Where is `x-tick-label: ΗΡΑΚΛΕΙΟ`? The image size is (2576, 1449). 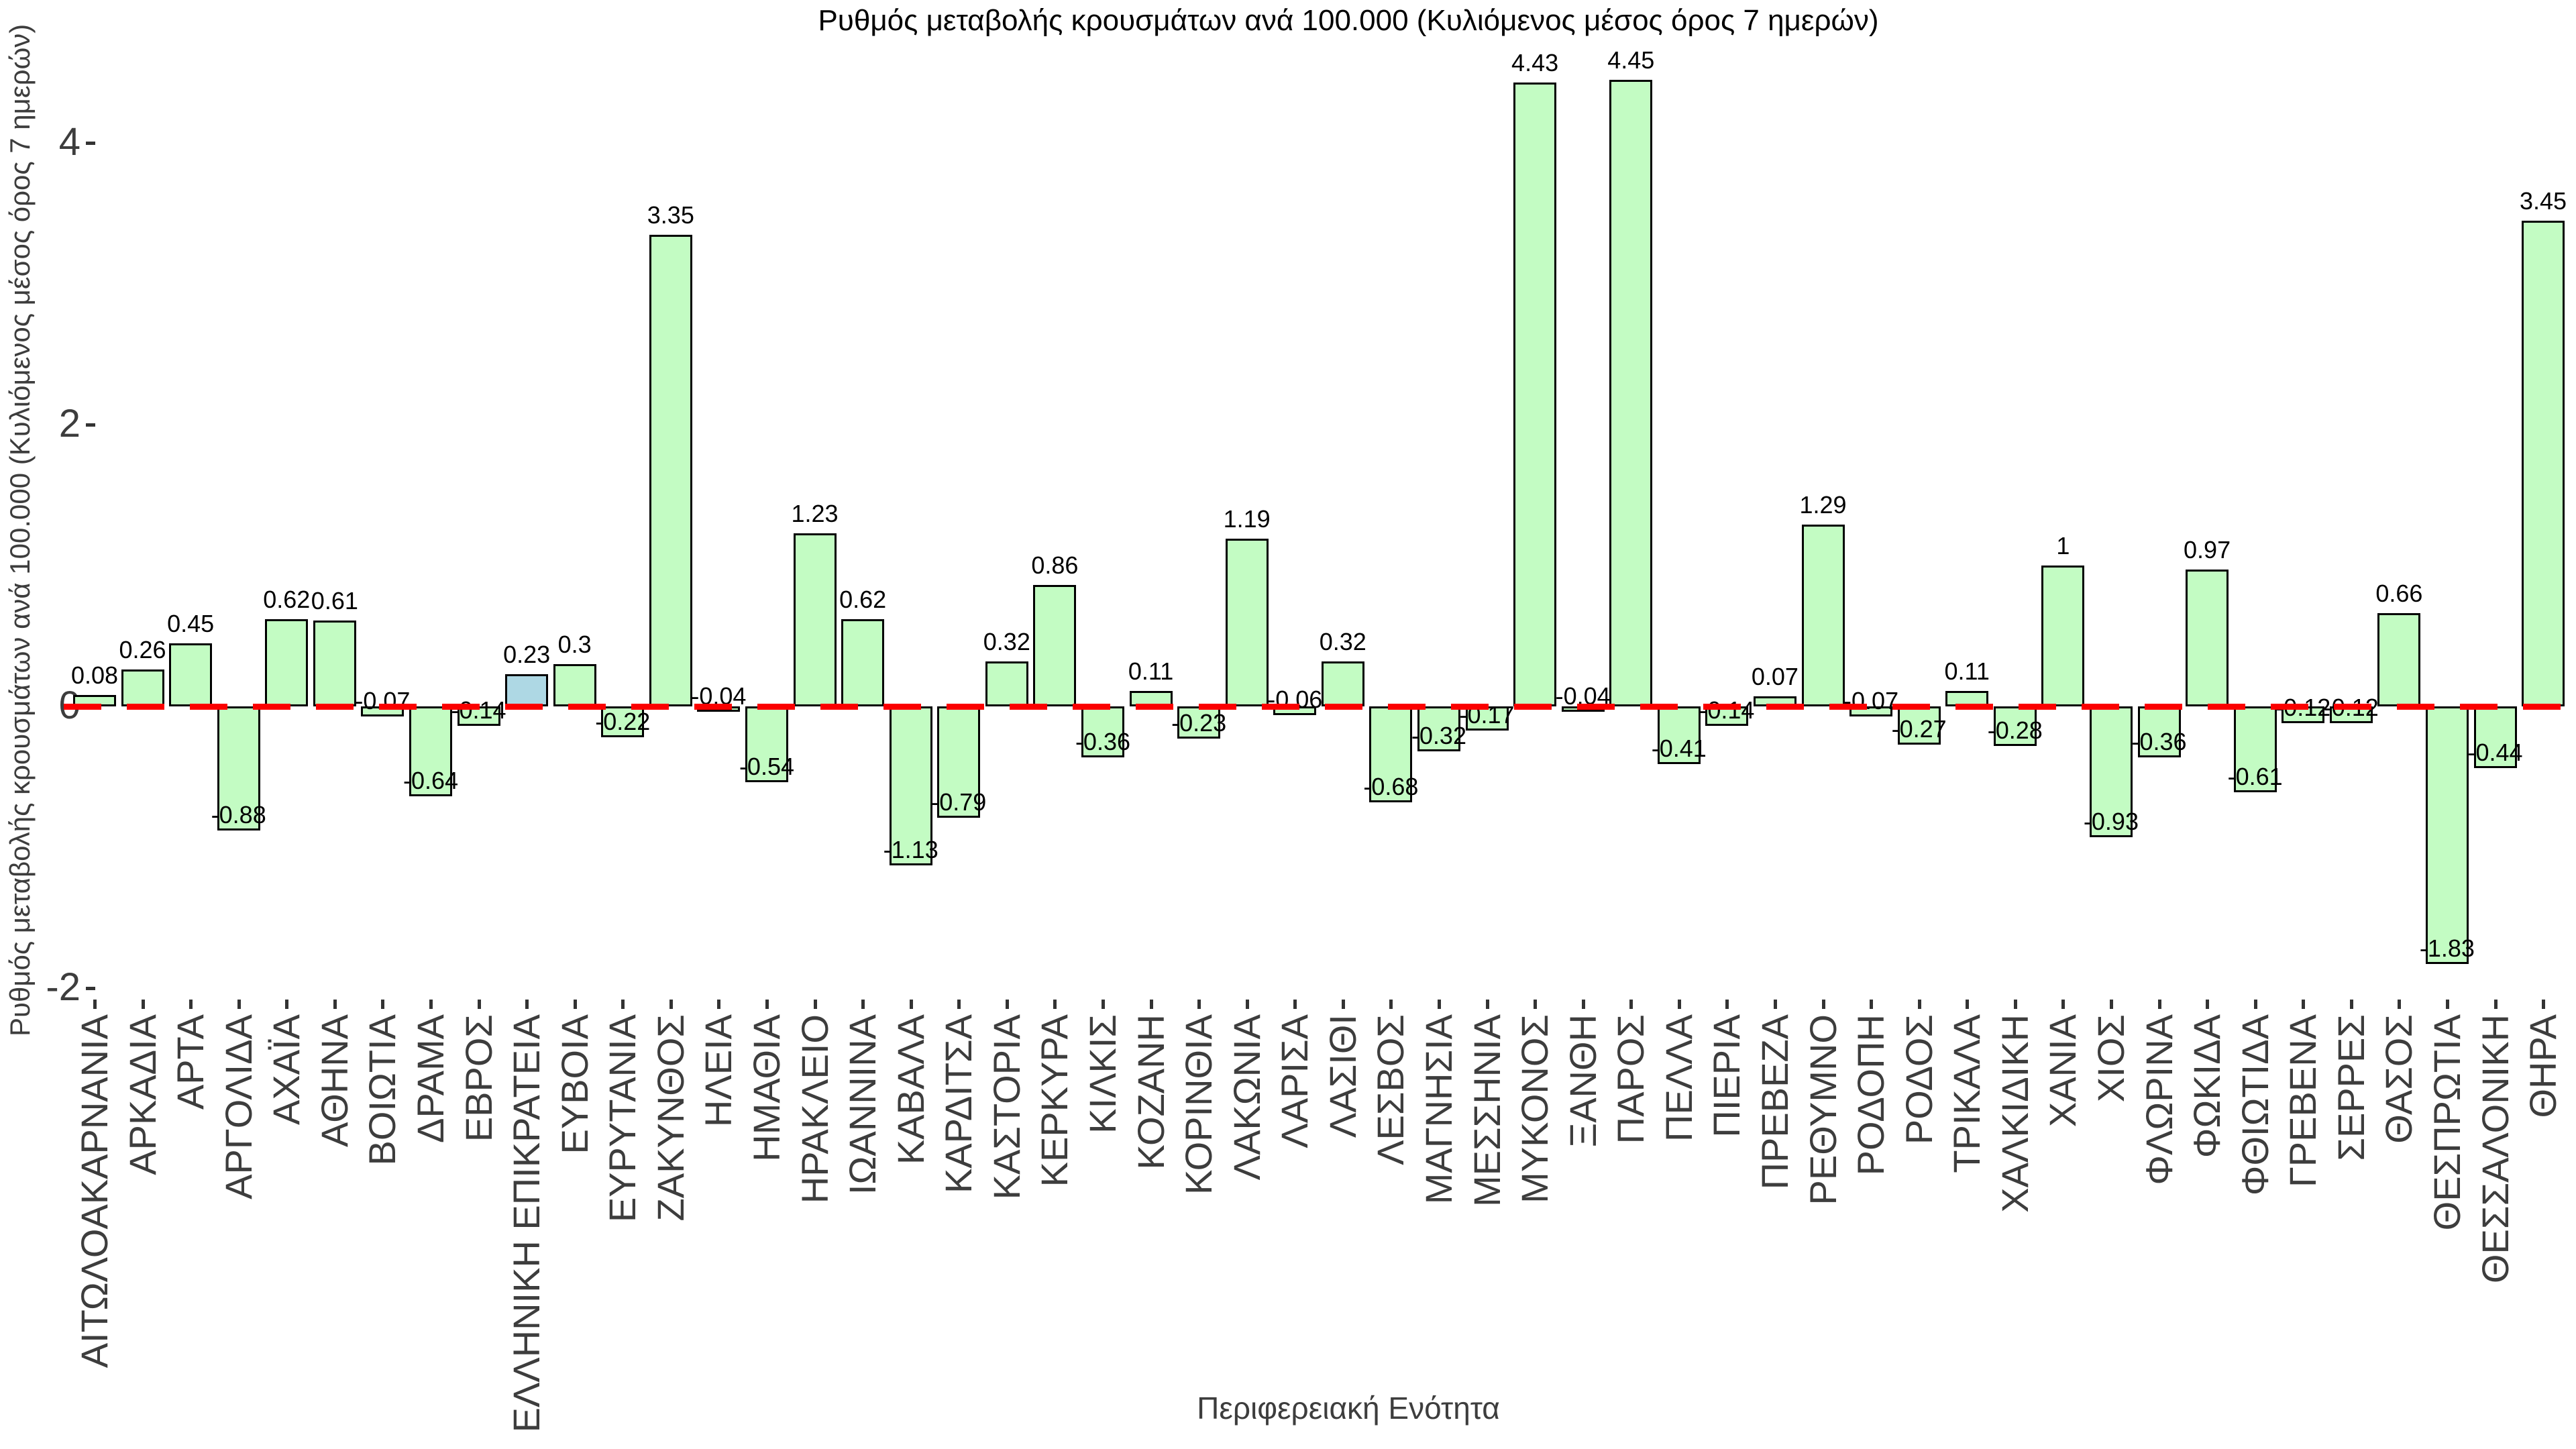 x-tick-label: ΗΡΑΚΛΕΙΟ is located at coordinates (814, 1109).